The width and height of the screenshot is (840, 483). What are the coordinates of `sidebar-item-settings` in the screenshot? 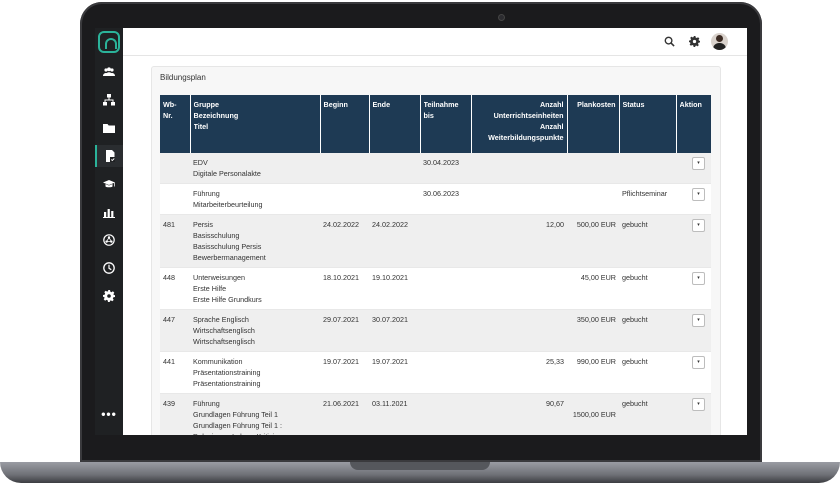 It's located at (109, 296).